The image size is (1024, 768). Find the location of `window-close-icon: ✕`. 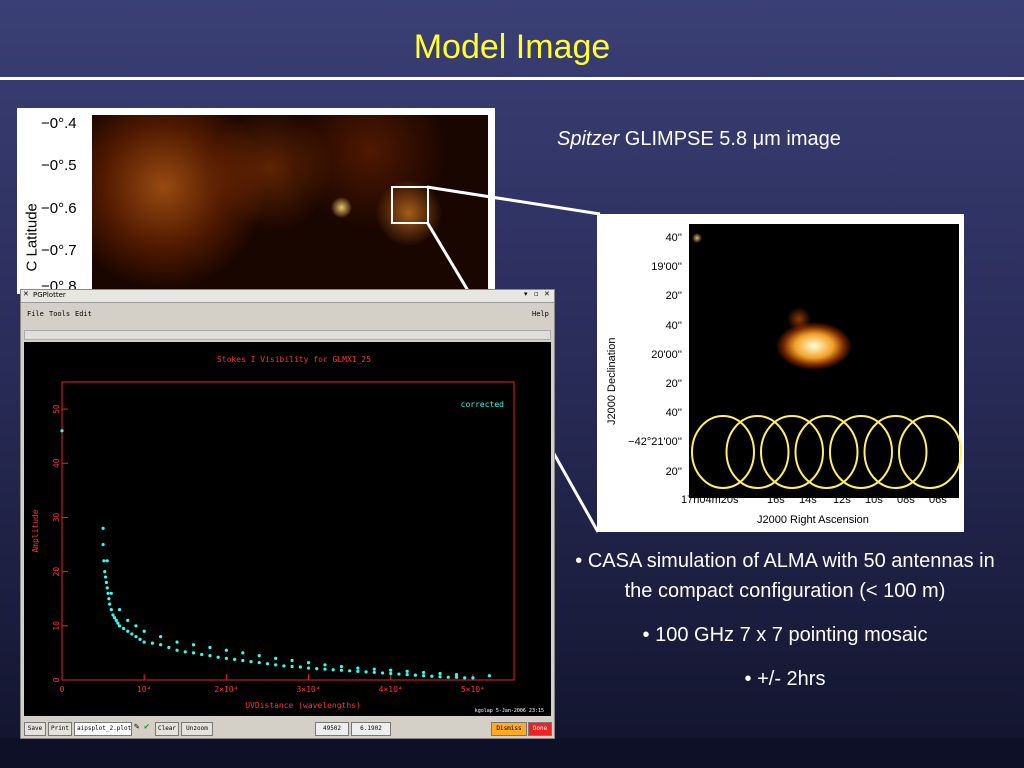

window-close-icon: ✕ is located at coordinates (547, 294).